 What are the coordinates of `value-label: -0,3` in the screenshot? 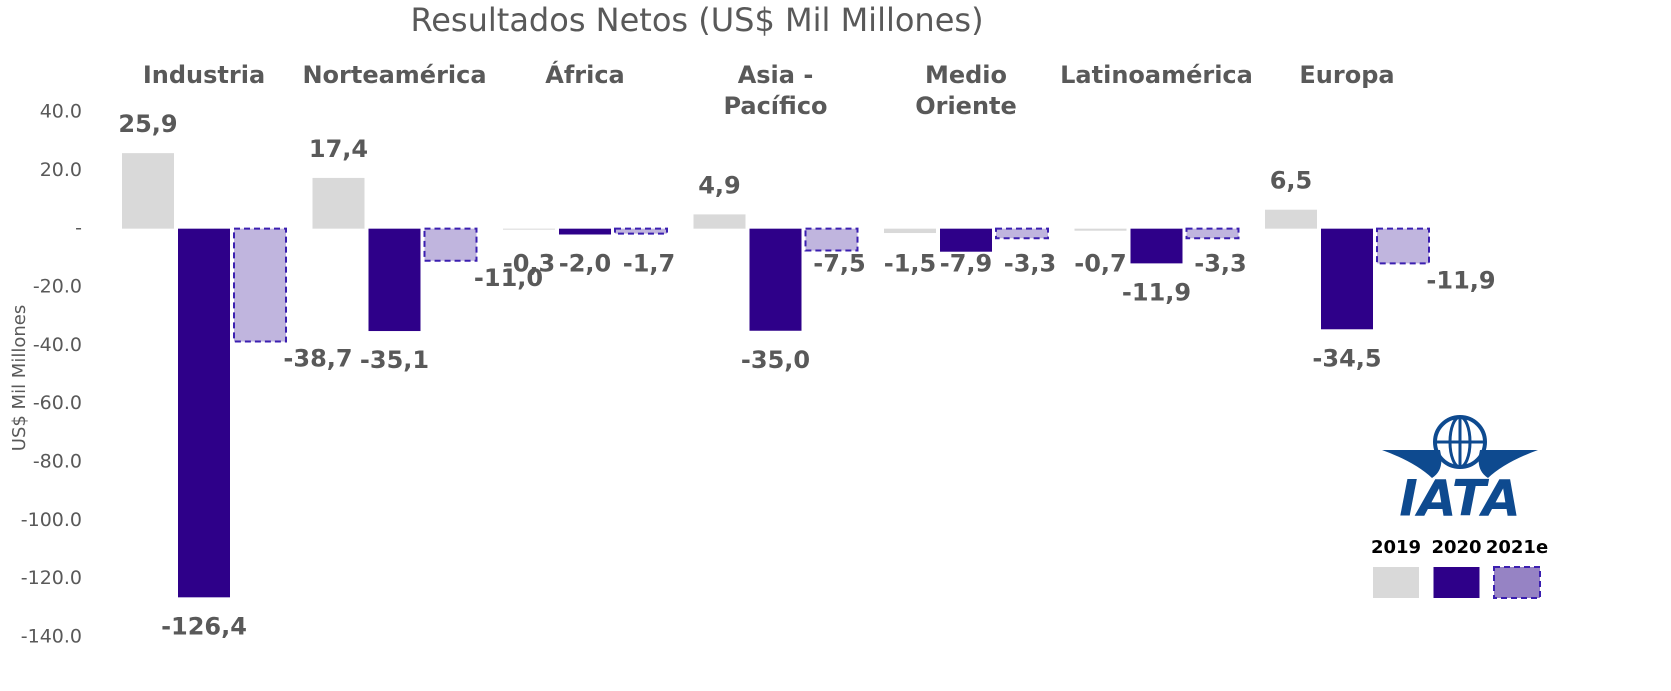 It's located at (529, 264).